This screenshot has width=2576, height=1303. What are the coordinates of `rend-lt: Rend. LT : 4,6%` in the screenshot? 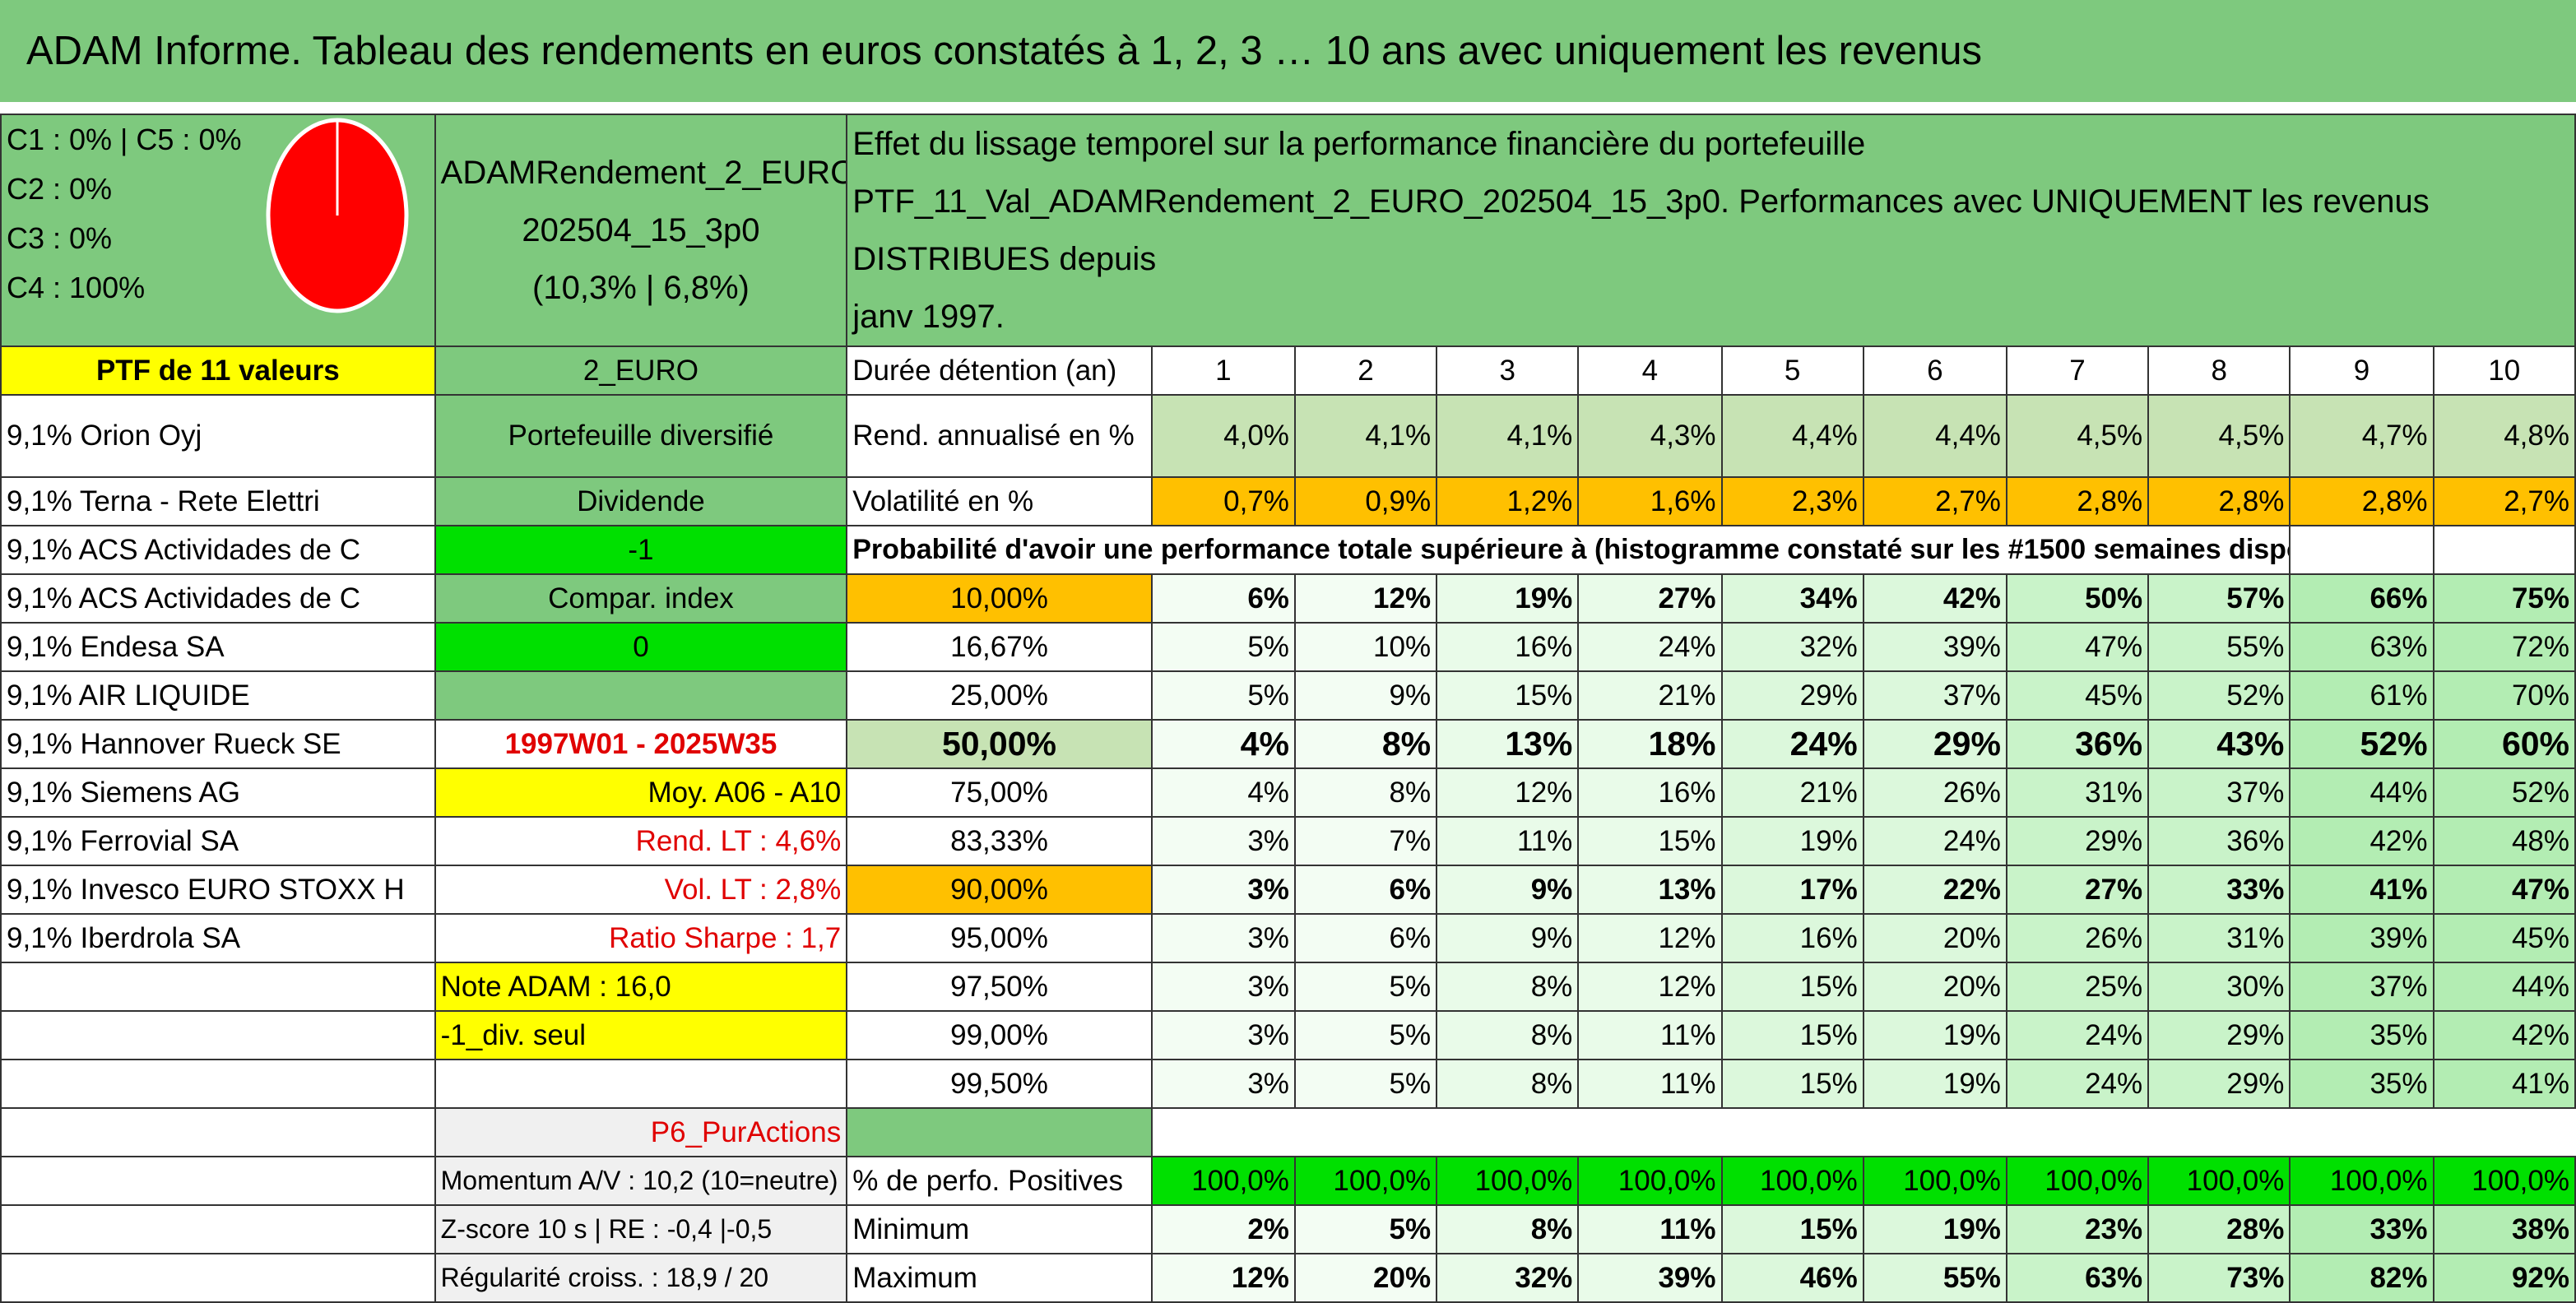 It's located at (641, 841).